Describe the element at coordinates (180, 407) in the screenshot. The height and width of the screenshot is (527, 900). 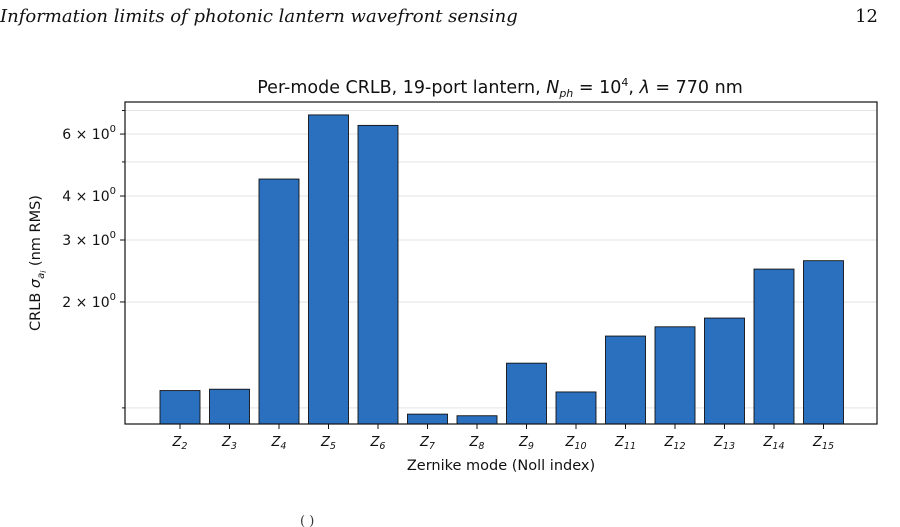
I see `bar-z2` at that location.